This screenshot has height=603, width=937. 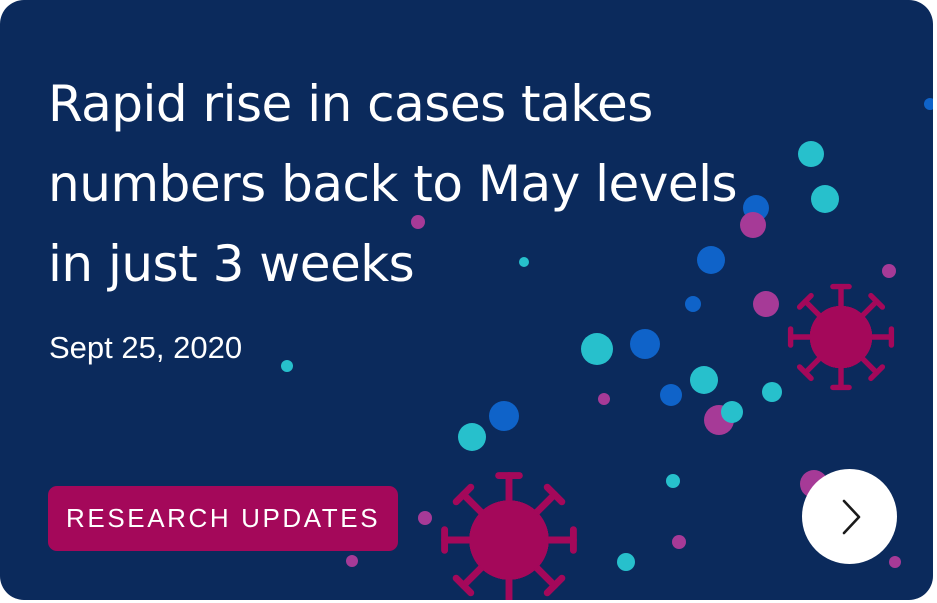 What do you see at coordinates (146, 347) in the screenshot?
I see `article-date: Sept 25, 2020` at bounding box center [146, 347].